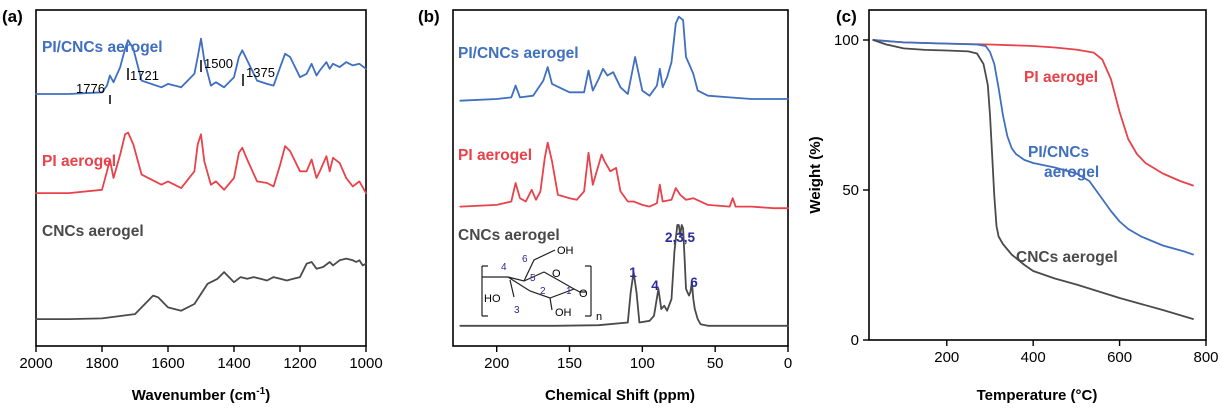 The image size is (1222, 412). I want to click on annotation-1375: 1375, so click(260, 72).